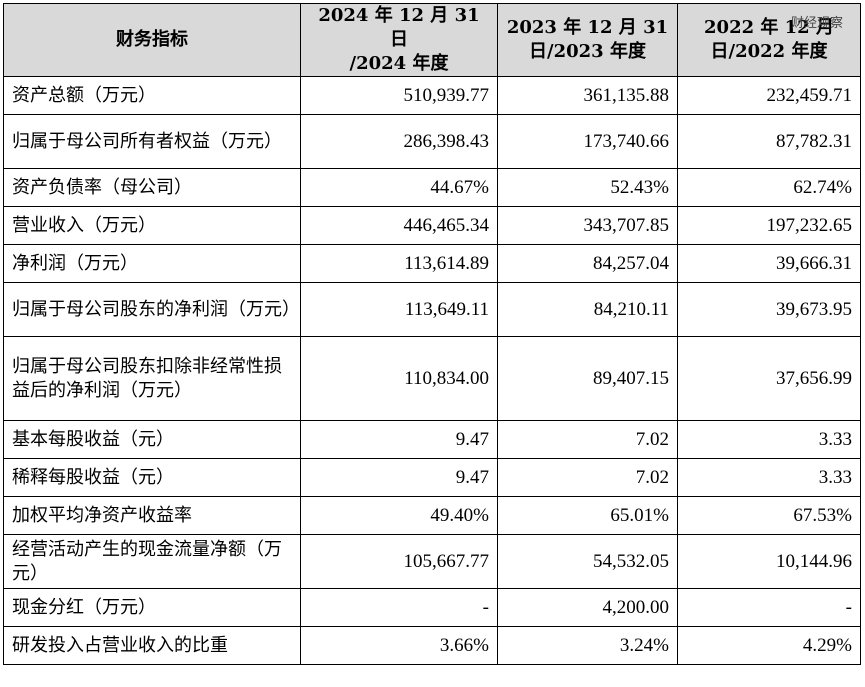 The height and width of the screenshot is (687, 865). I want to click on row-label: 经营活动产生的现金流量净额（万元）, so click(152, 561).